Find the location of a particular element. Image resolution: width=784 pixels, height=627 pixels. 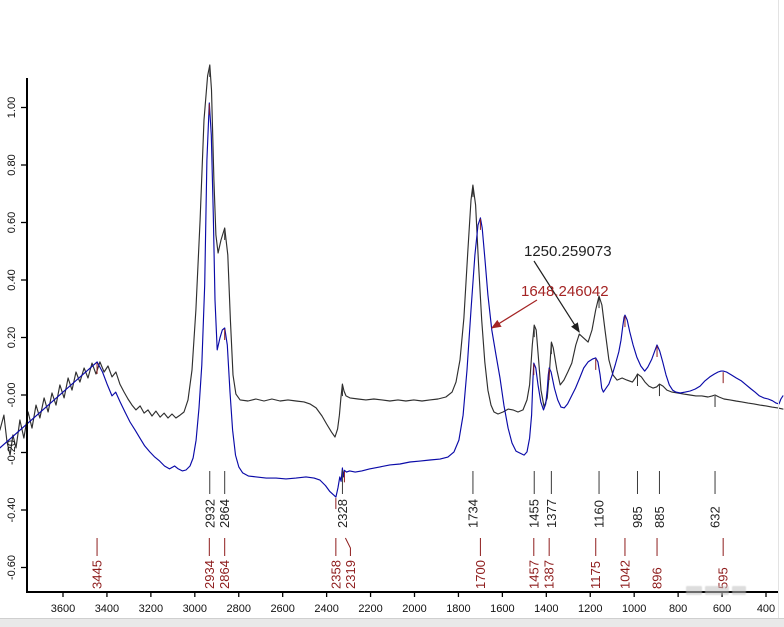

x-tick-label: 2400 is located at coordinates (326, 609).